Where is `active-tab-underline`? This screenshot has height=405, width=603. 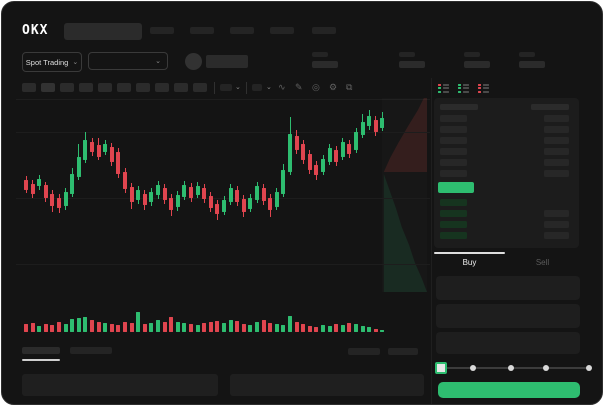
active-tab-underline is located at coordinates (41, 360).